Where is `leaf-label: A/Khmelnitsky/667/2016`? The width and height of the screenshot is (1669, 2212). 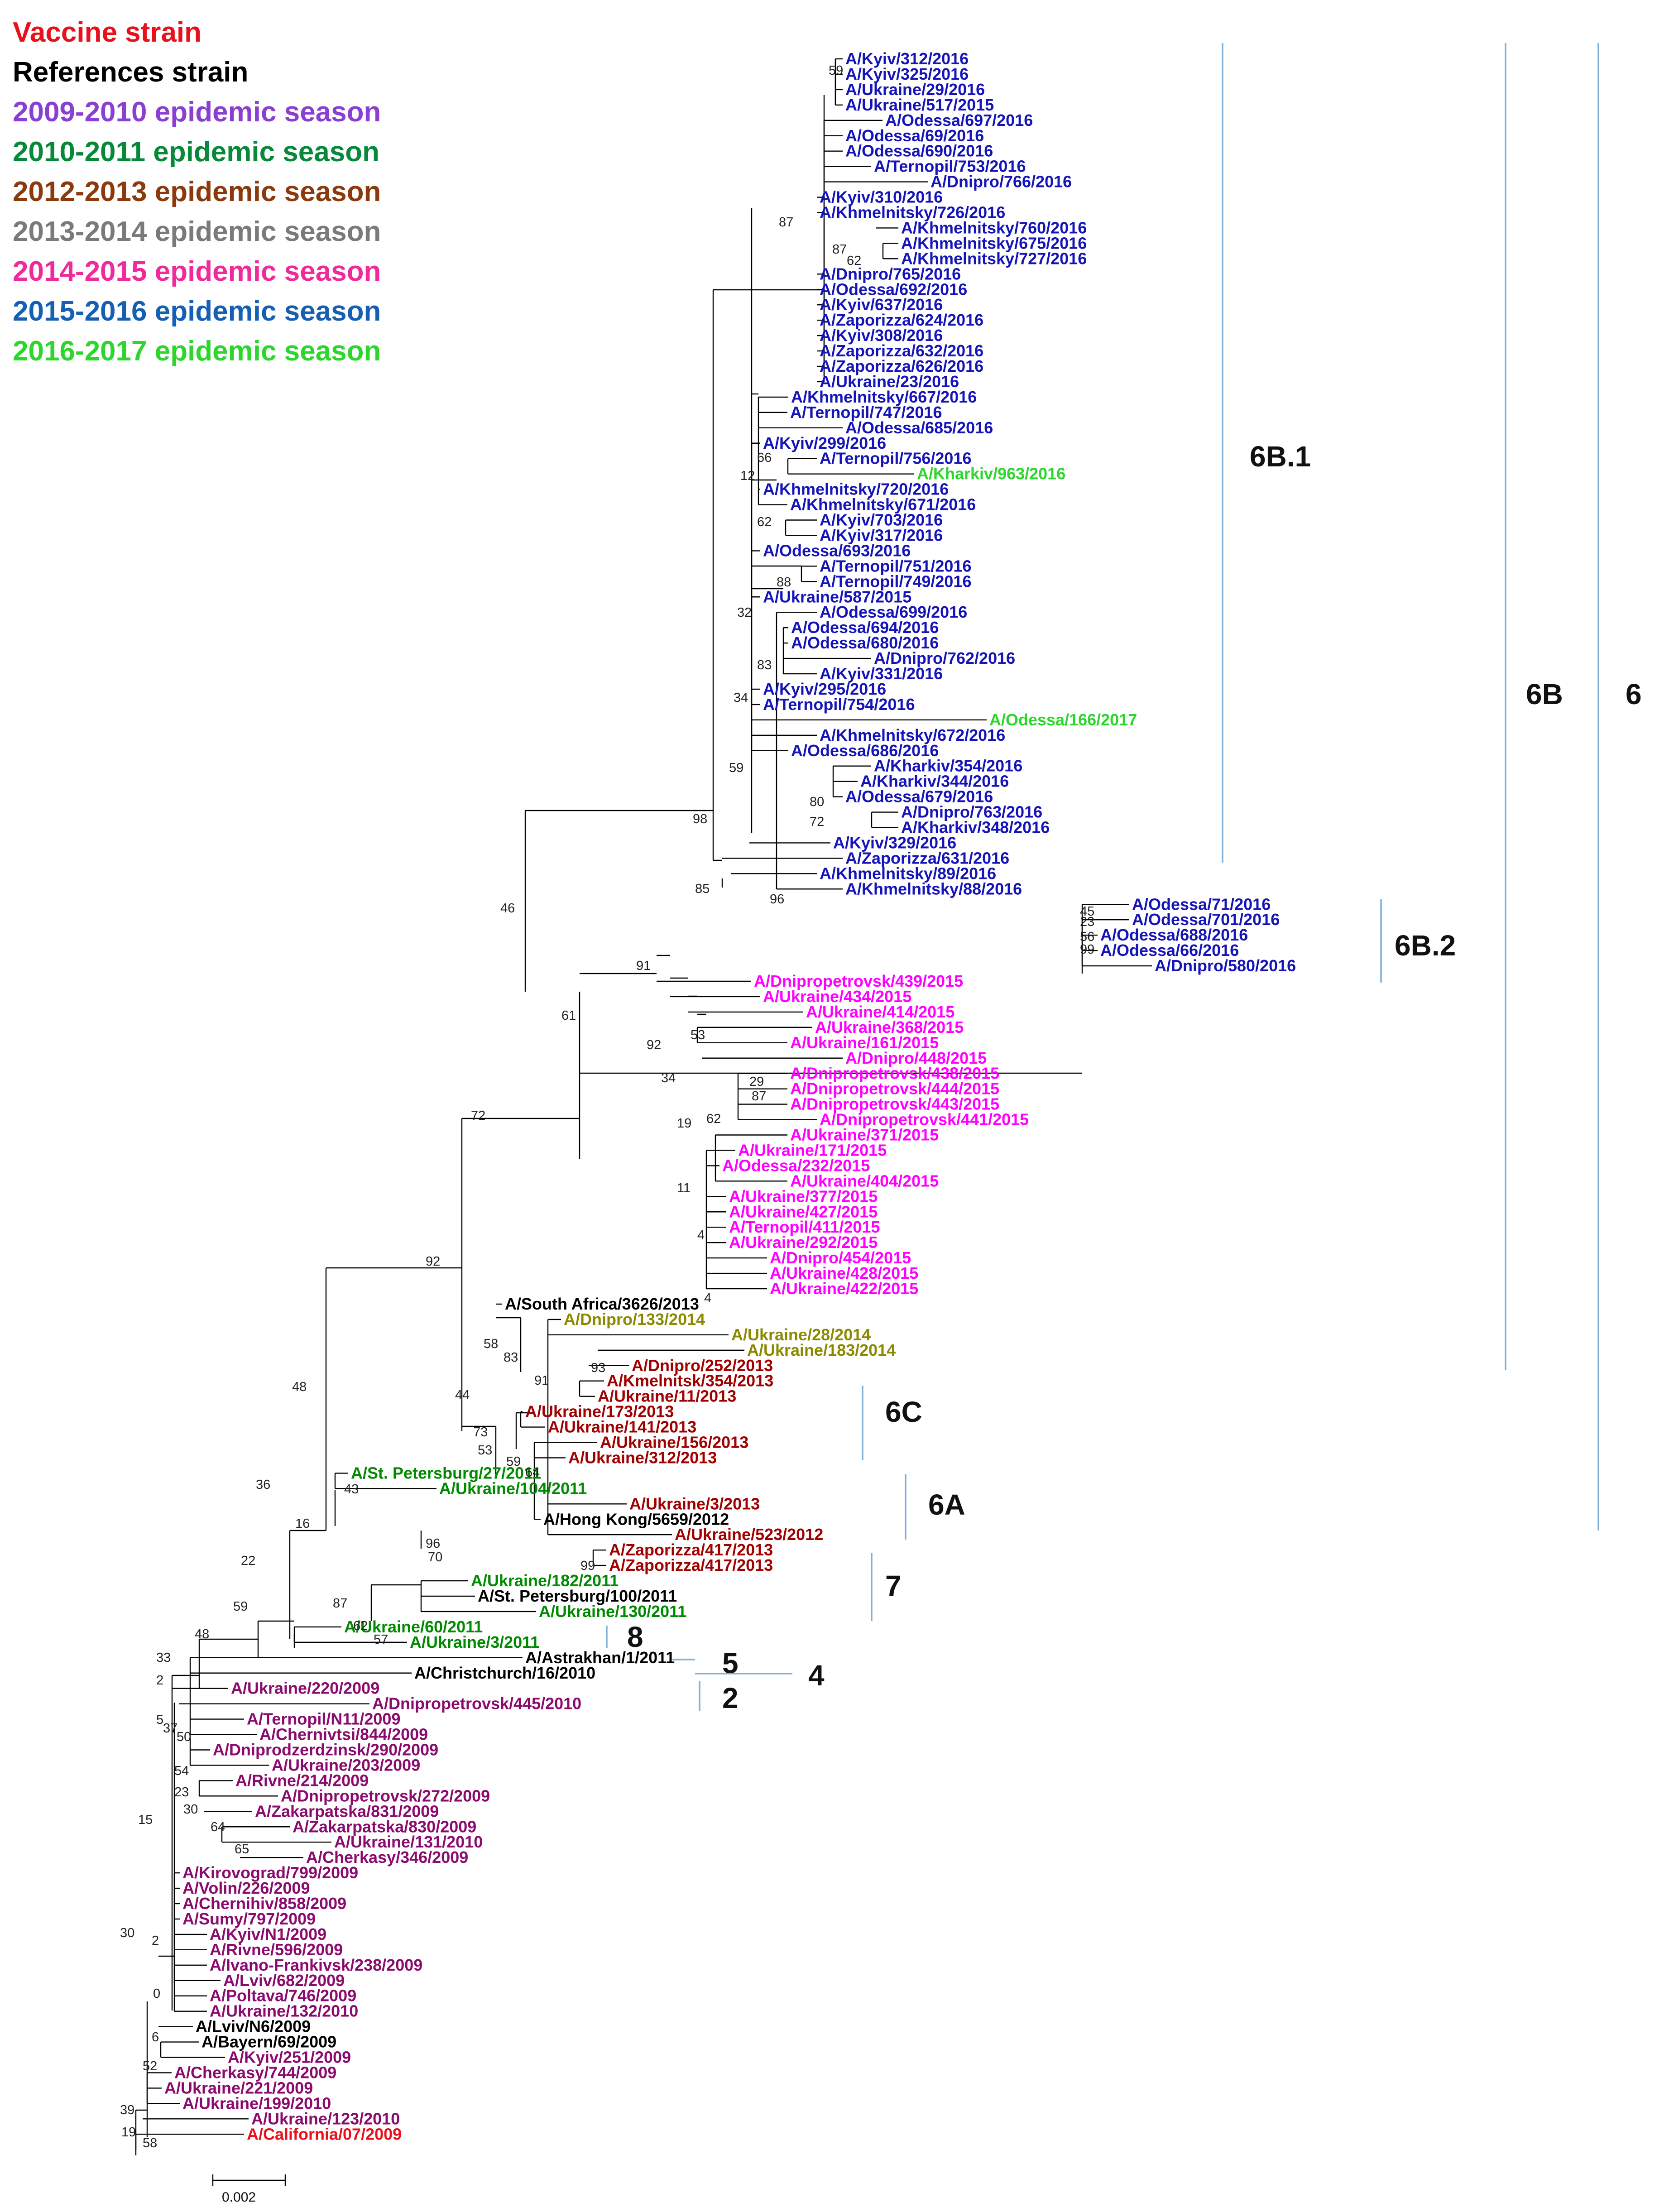
leaf-label: A/Khmelnitsky/667/2016 is located at coordinates (884, 397).